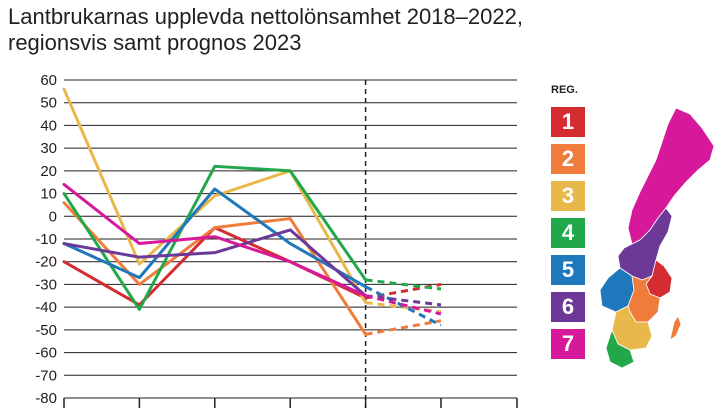  I want to click on y-tick-label: -40, so click(46, 307).